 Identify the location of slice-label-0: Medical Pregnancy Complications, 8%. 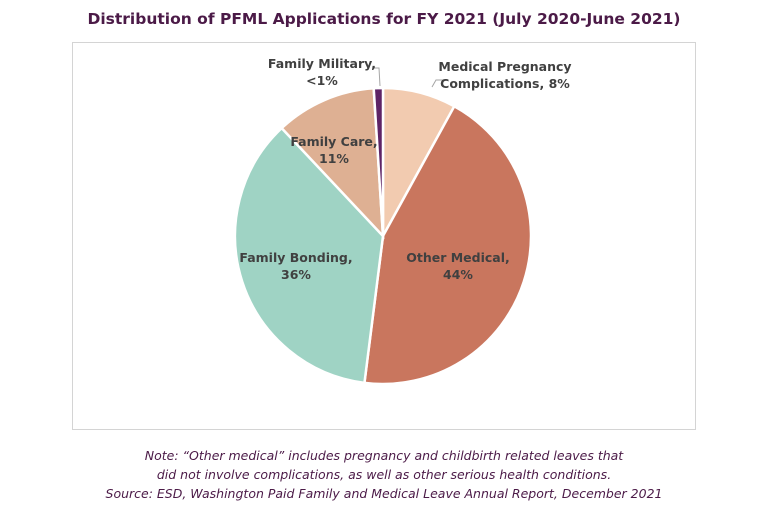
(504, 75).